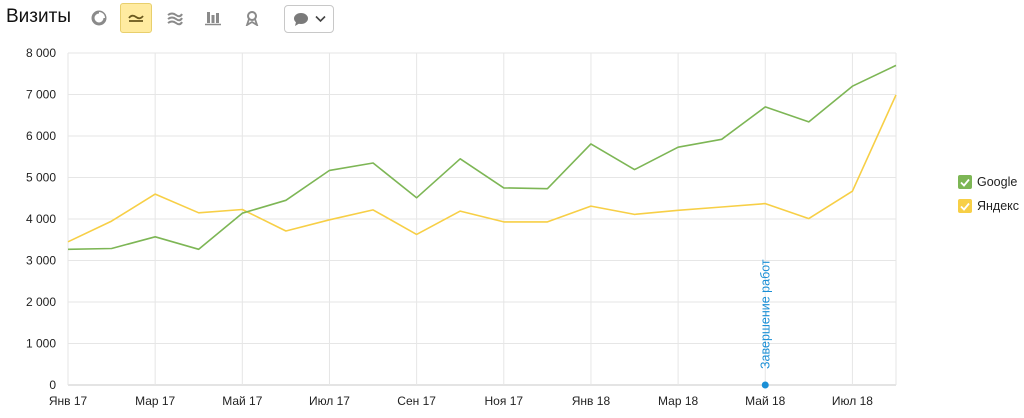 This screenshot has height=418, width=1024. I want to click on bar-chart-button, so click(213, 18).